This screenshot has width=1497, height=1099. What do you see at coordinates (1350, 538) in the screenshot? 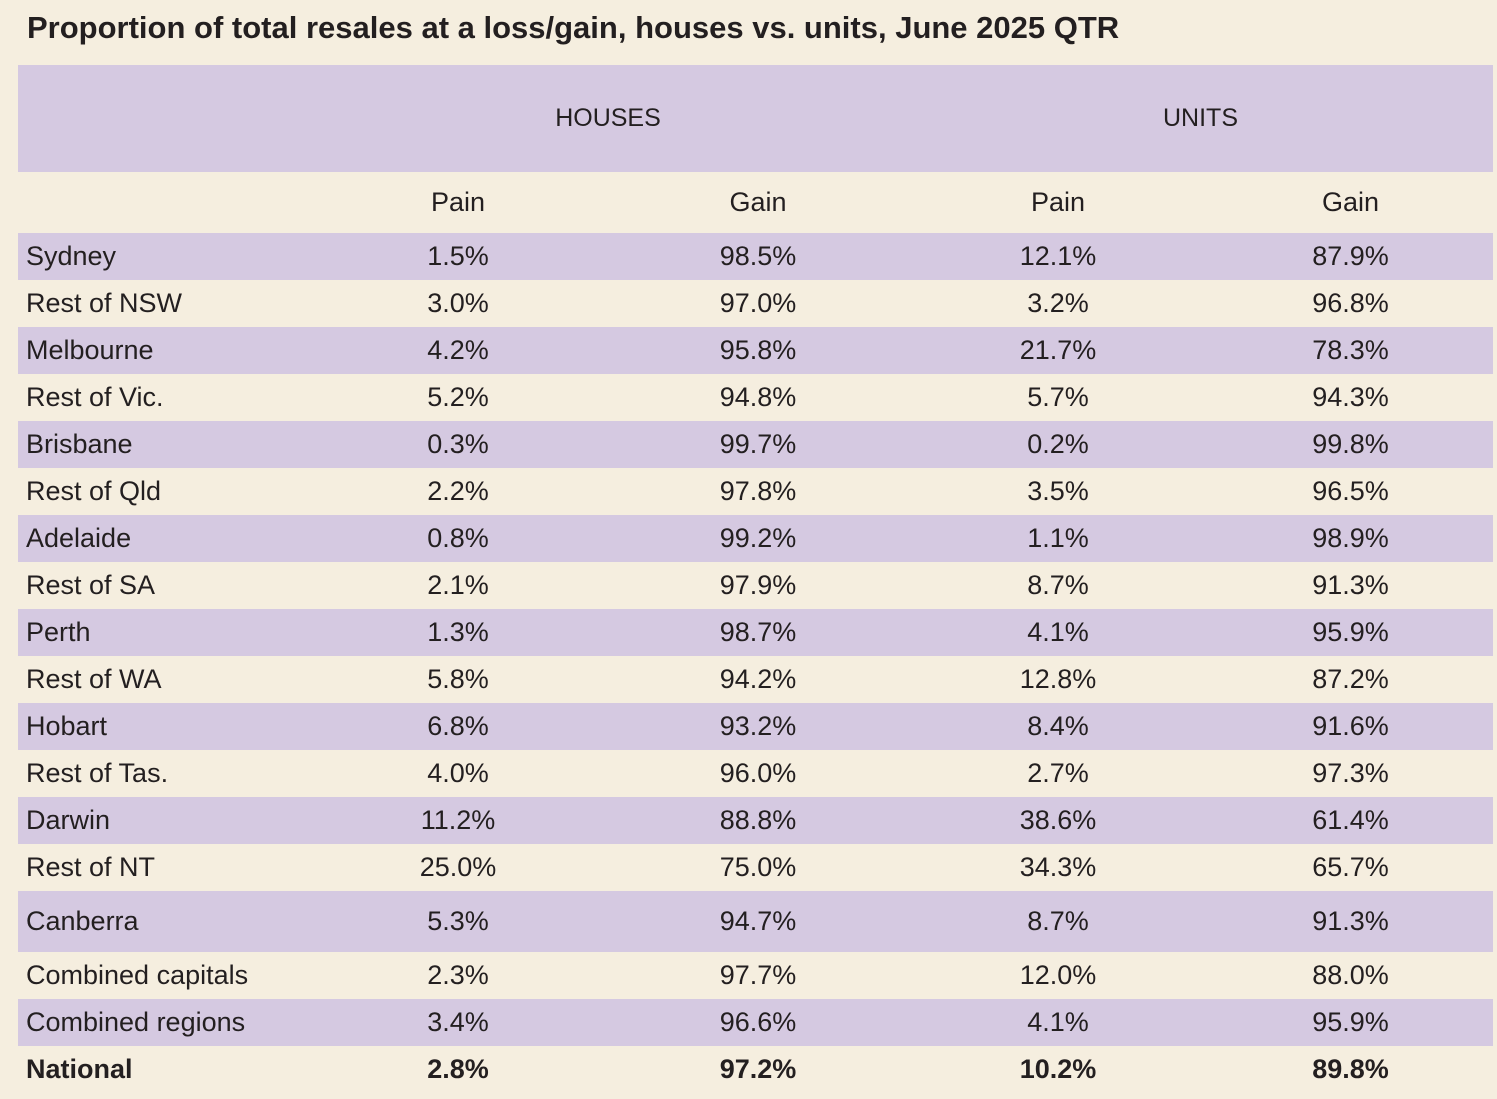
I see `units-gain-value: 98.9%` at bounding box center [1350, 538].